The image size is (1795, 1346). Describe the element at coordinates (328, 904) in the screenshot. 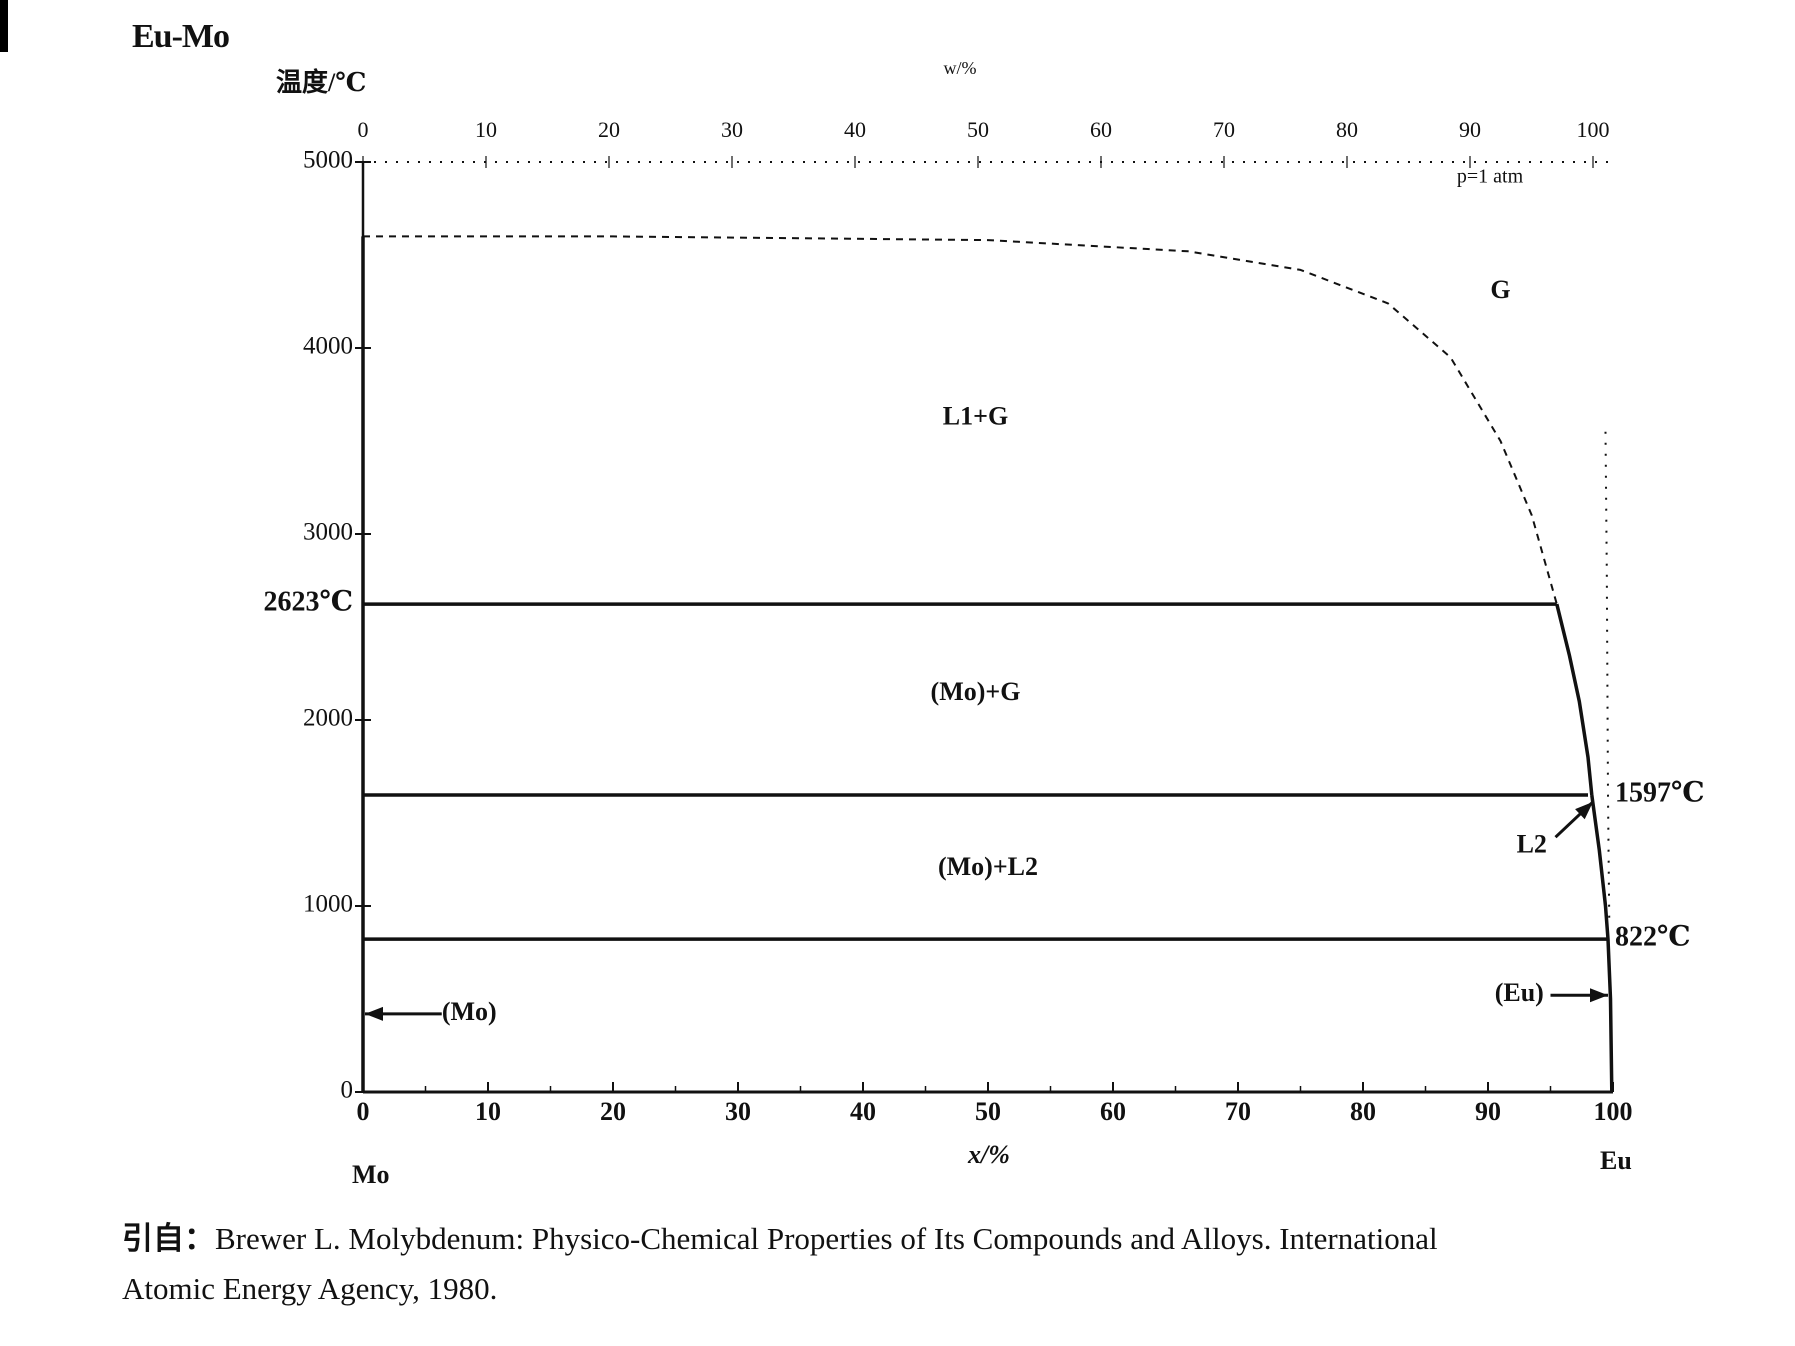

I see `y-tick-label-1: 1000` at that location.